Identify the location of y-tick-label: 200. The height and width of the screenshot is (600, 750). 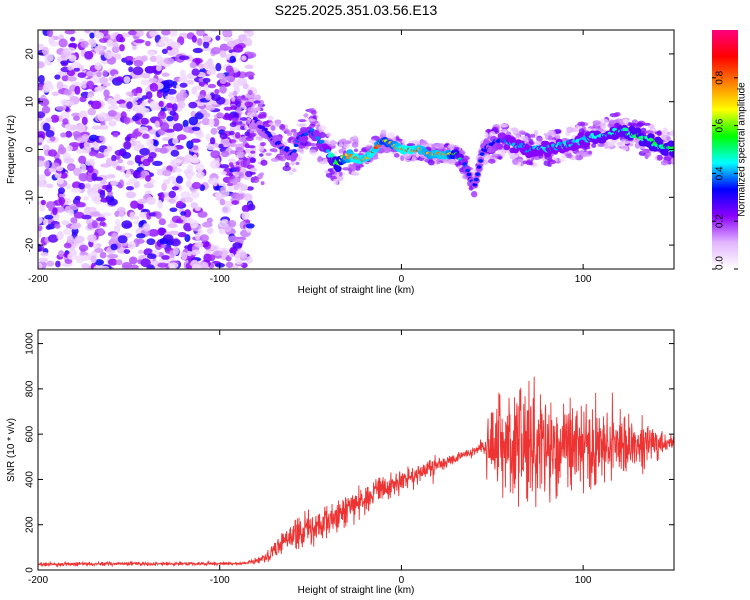
(30, 524).